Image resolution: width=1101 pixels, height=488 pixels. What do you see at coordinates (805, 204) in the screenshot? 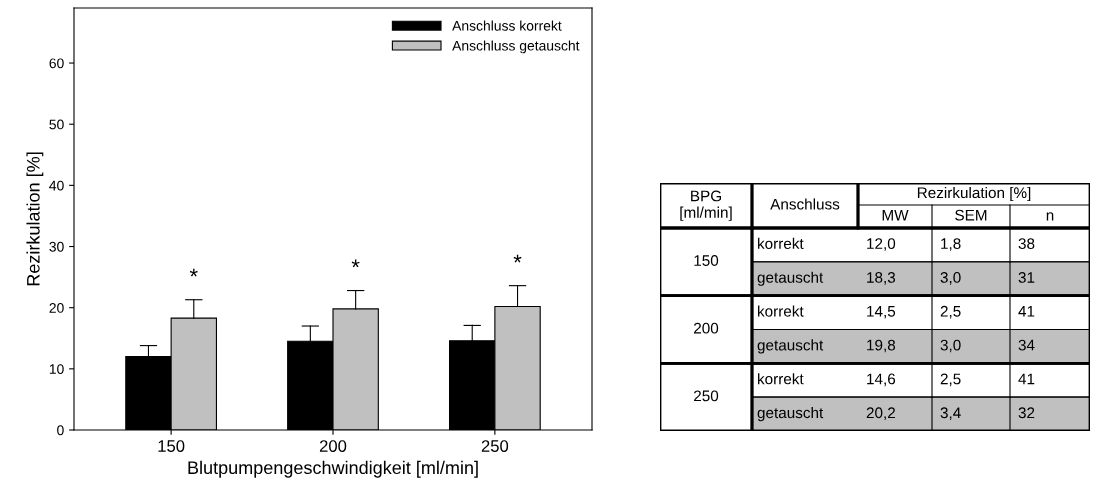
I see `text: Anschluss` at bounding box center [805, 204].